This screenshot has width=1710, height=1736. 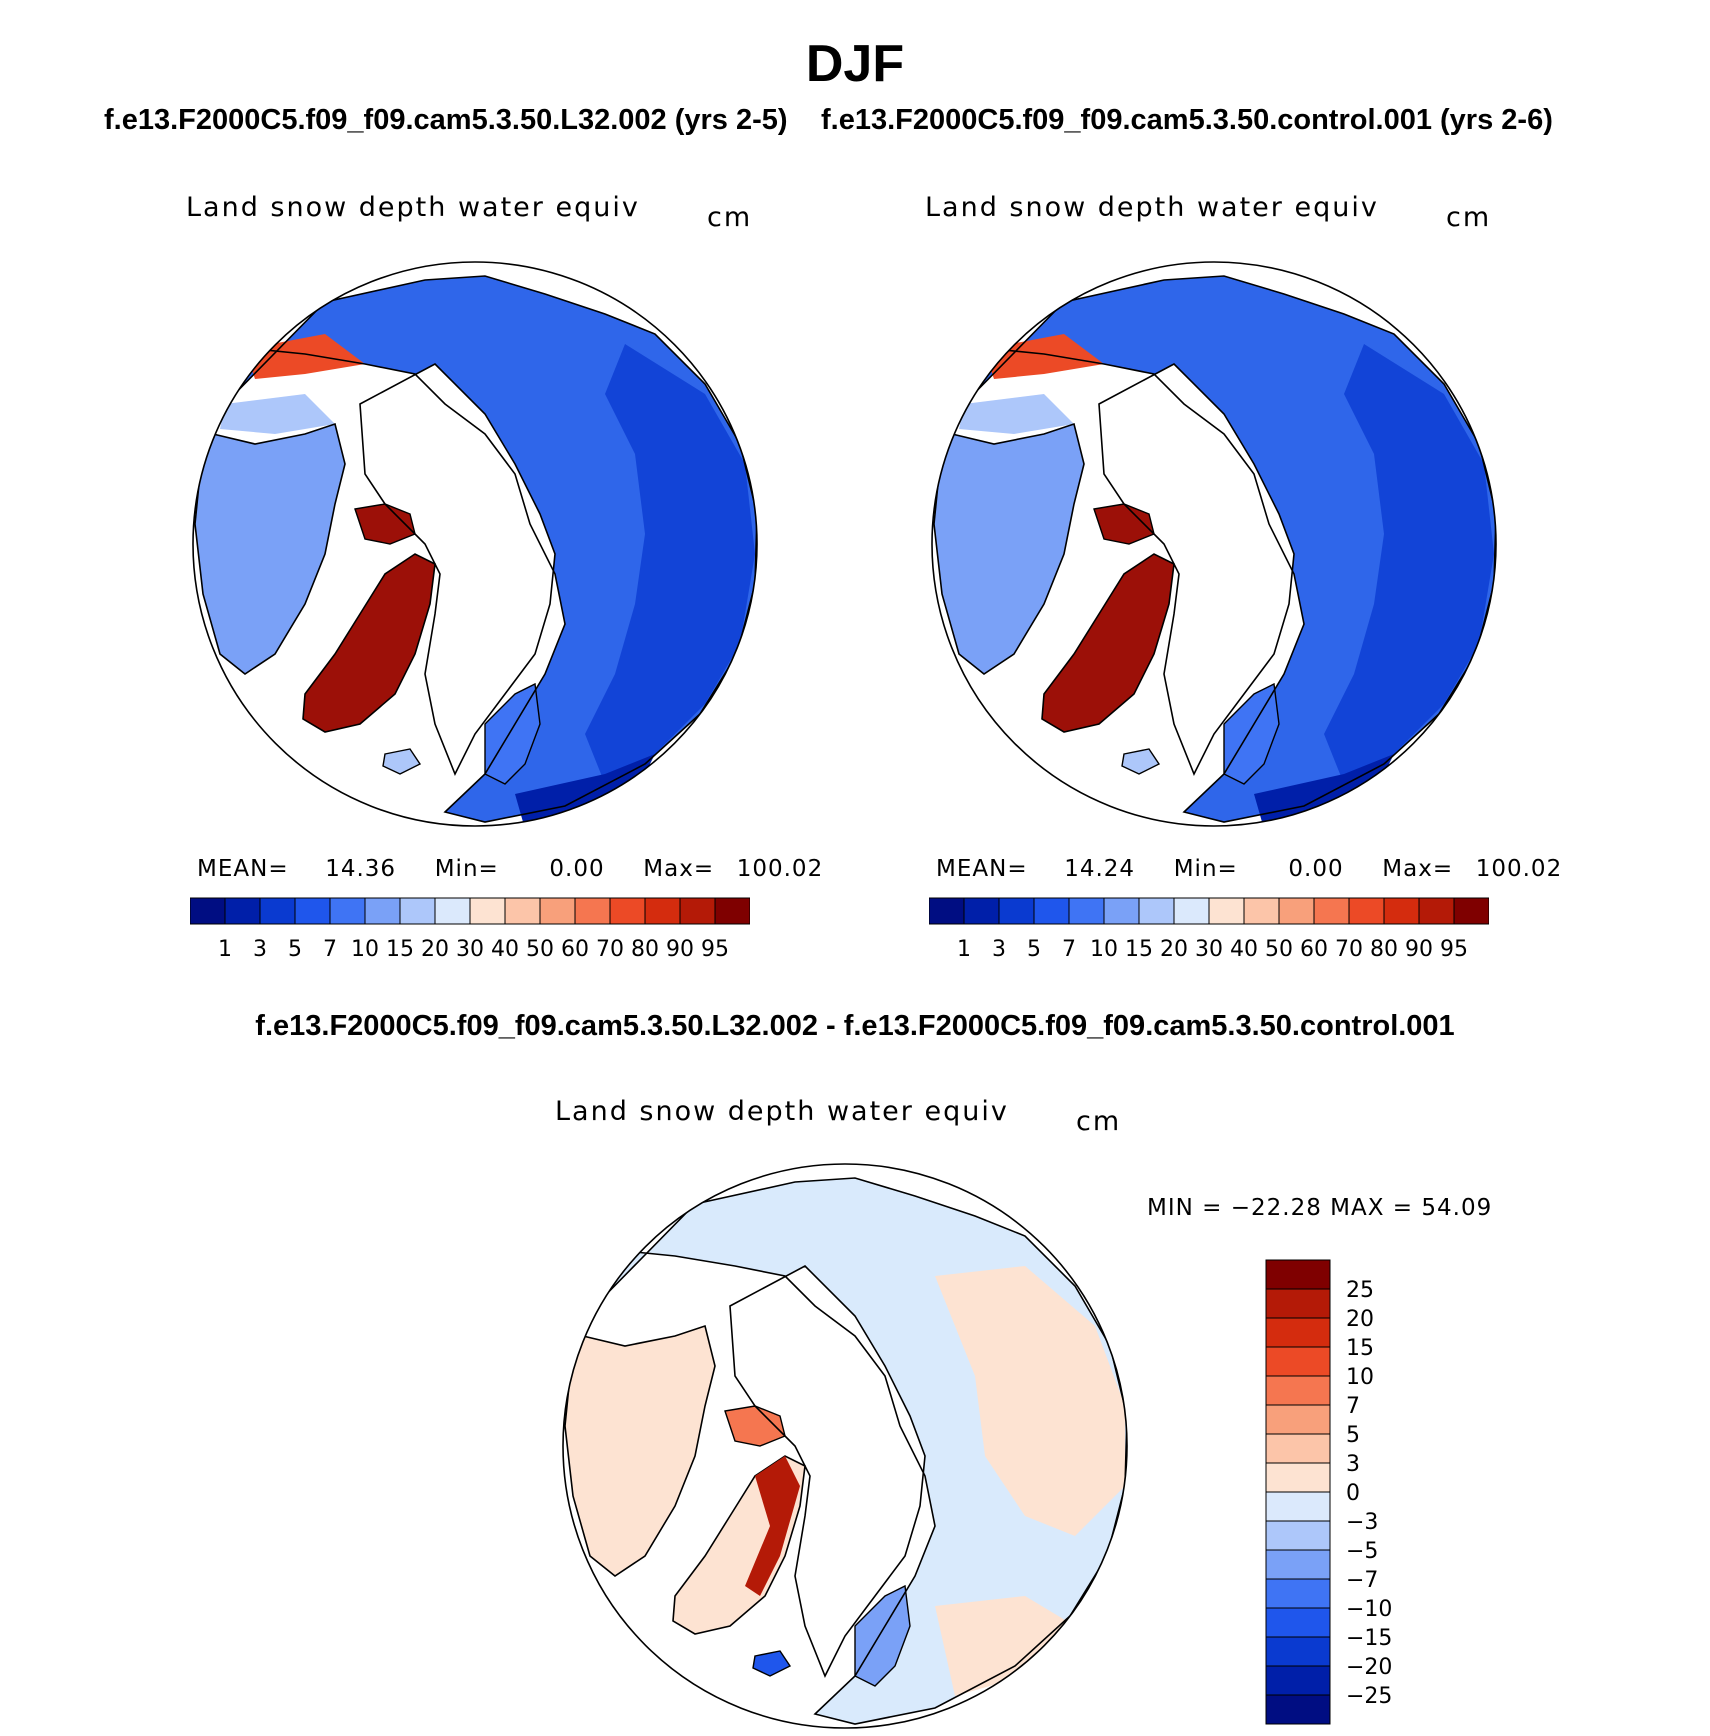 I want to click on control-polar-map, so click(x=1214, y=544).